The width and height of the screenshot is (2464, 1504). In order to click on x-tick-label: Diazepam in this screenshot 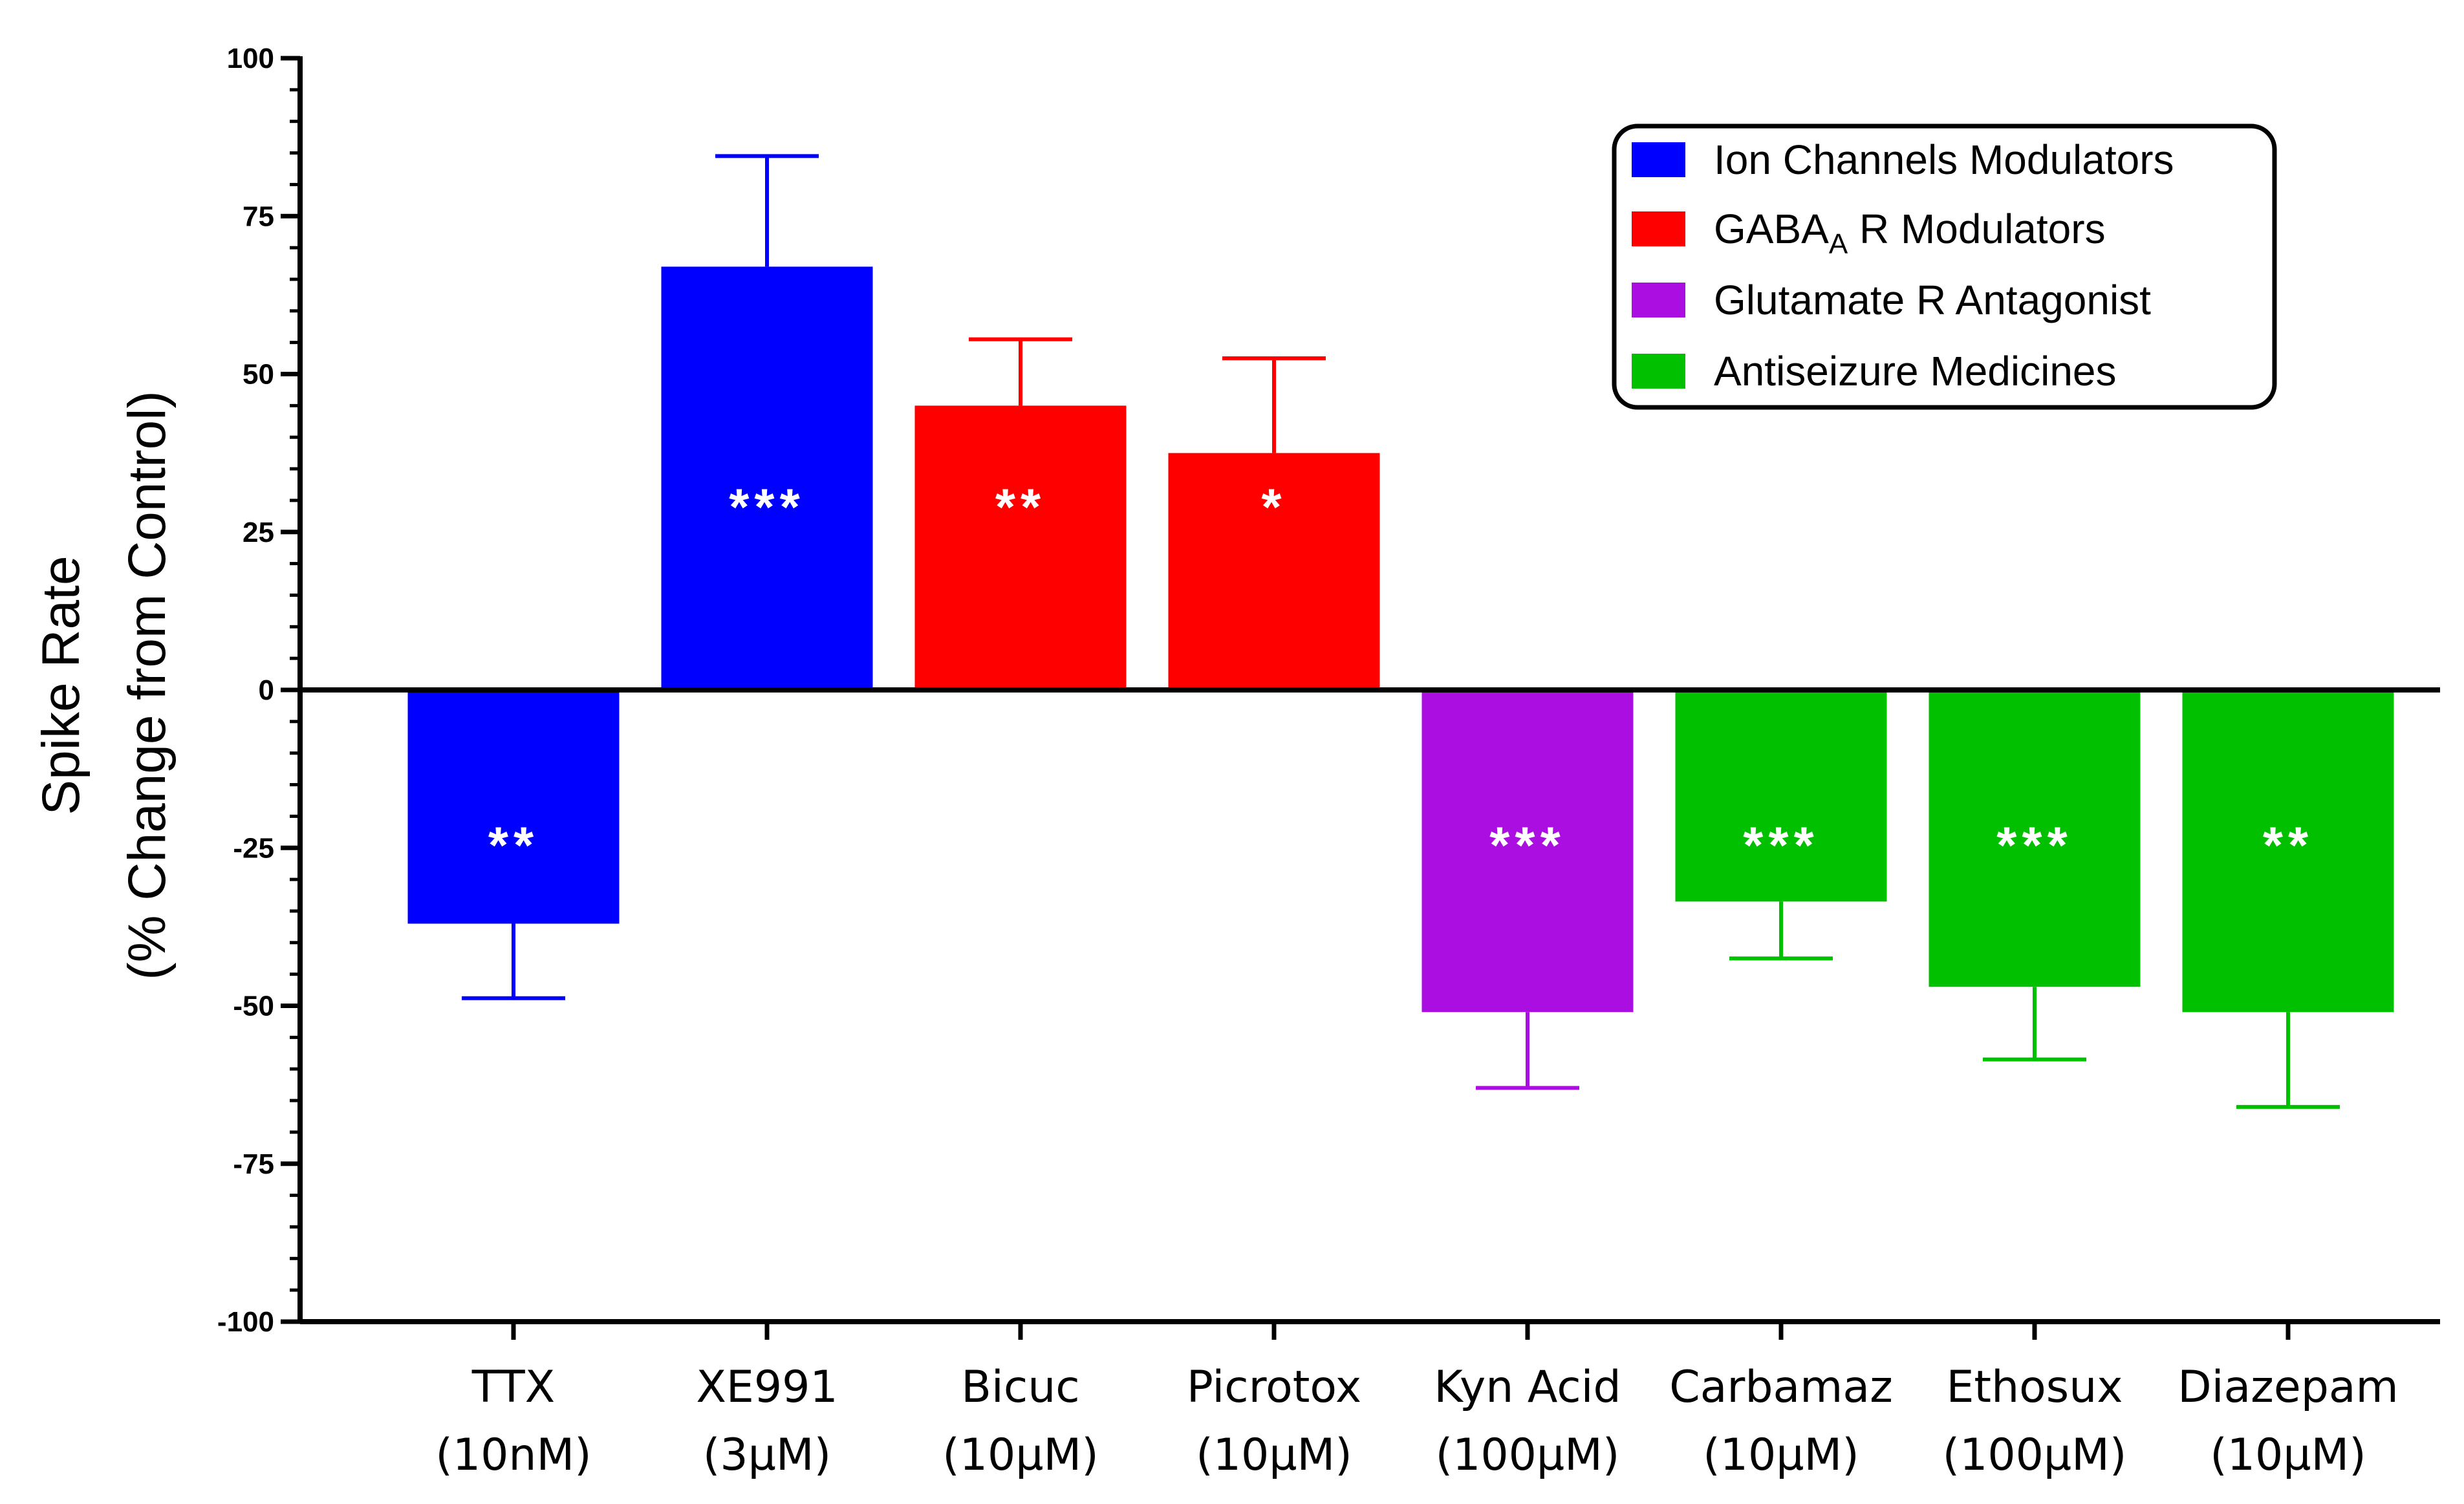, I will do `click(2288, 1387)`.